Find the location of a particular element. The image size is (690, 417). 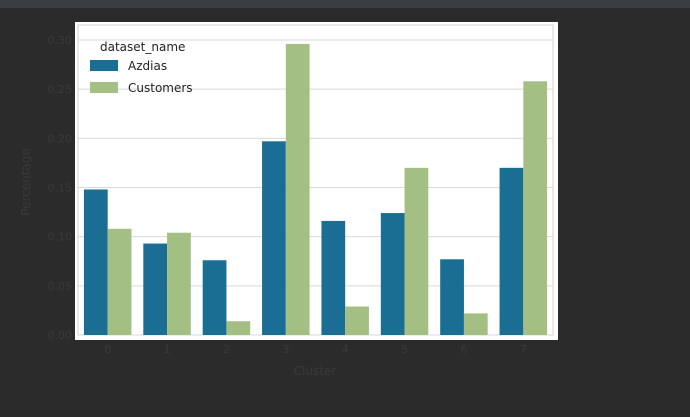

x-tick-labels: 0 1 2 3 4 5 6 7 is located at coordinates (315, 349).